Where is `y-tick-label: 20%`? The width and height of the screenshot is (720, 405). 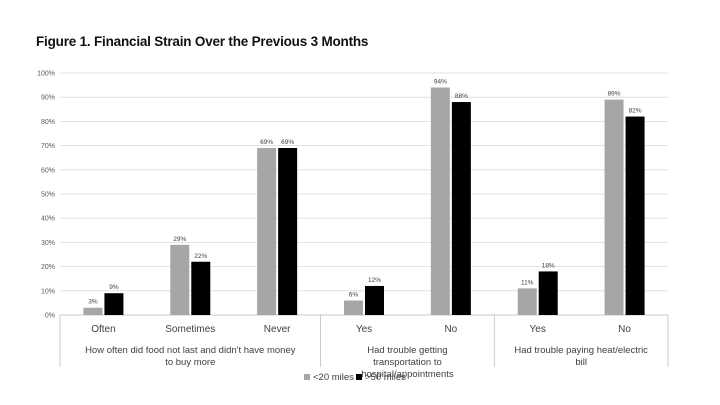
y-tick-label: 20% is located at coordinates (48, 267).